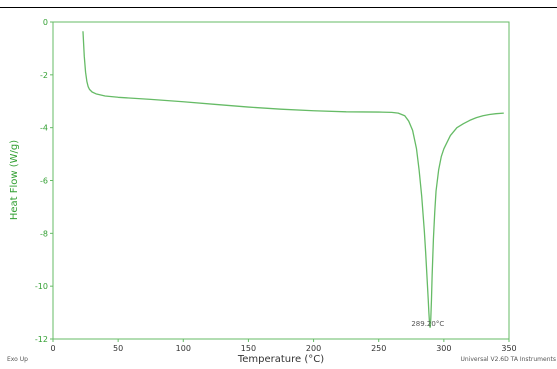 The height and width of the screenshot is (369, 557). I want to click on y-tick-label: -4, so click(44, 128).